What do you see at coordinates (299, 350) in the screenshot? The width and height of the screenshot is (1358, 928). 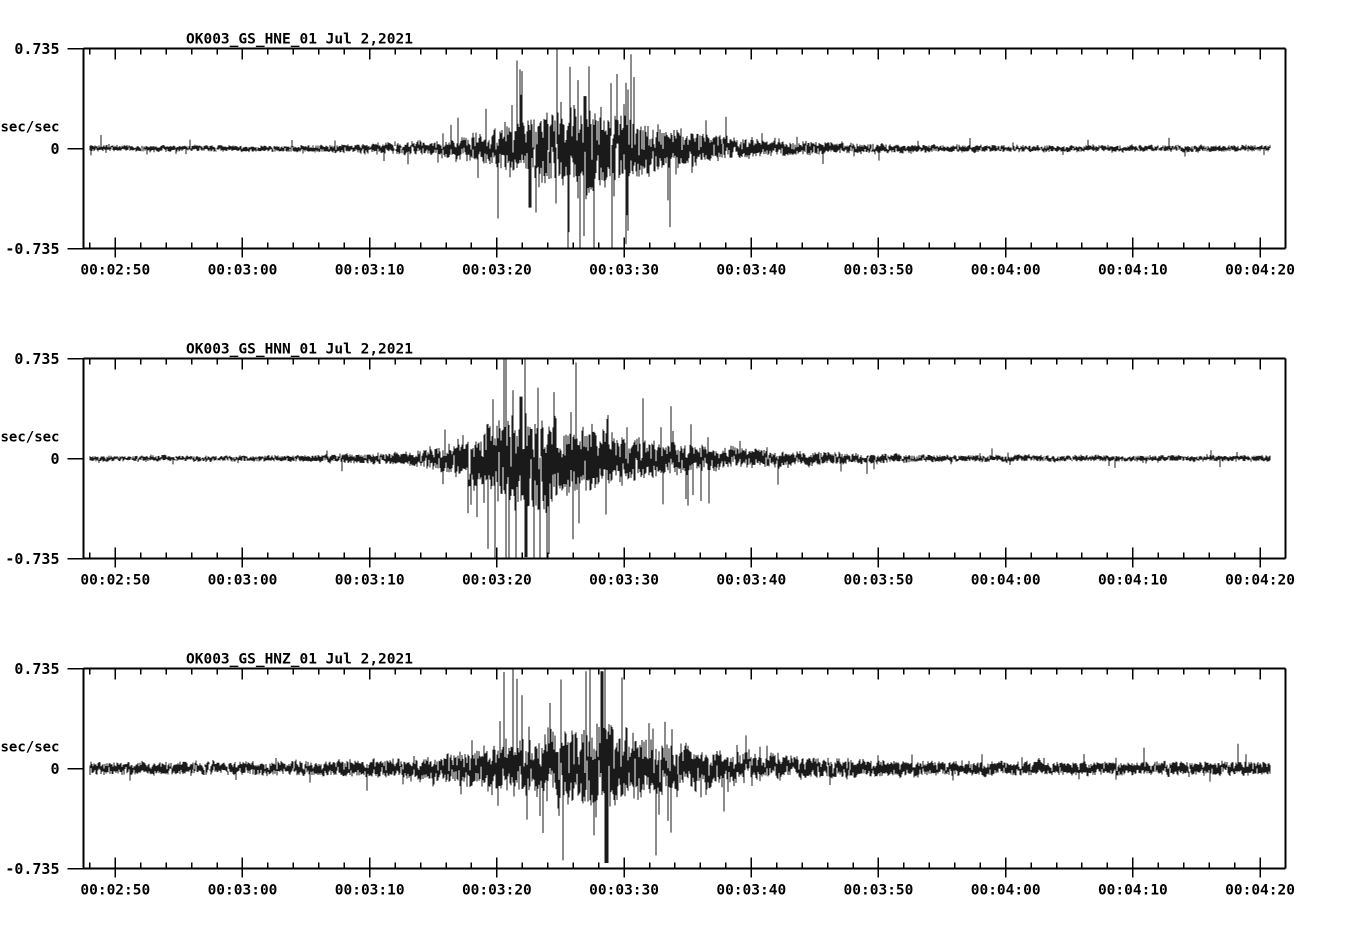 I see `panel-title: OK003_GS_HNN_01 Jul 2,2021` at bounding box center [299, 350].